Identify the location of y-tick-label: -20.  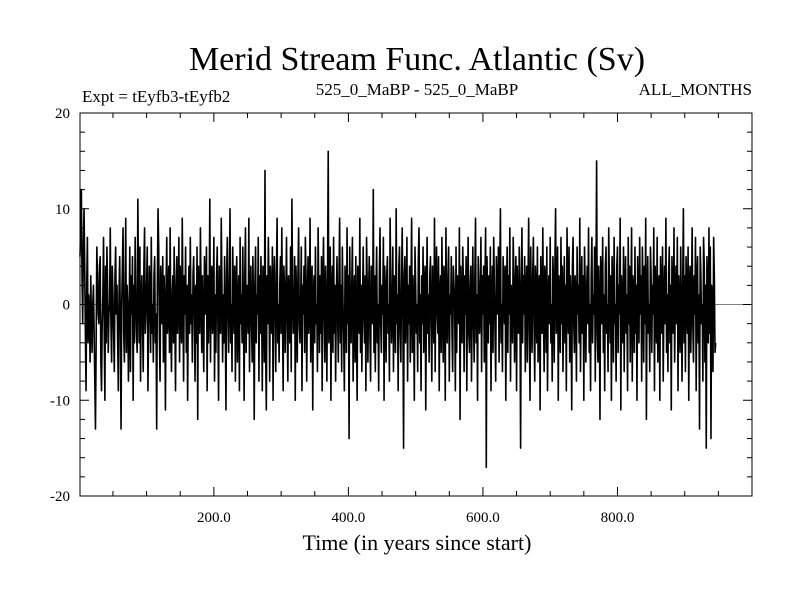
(60, 497).